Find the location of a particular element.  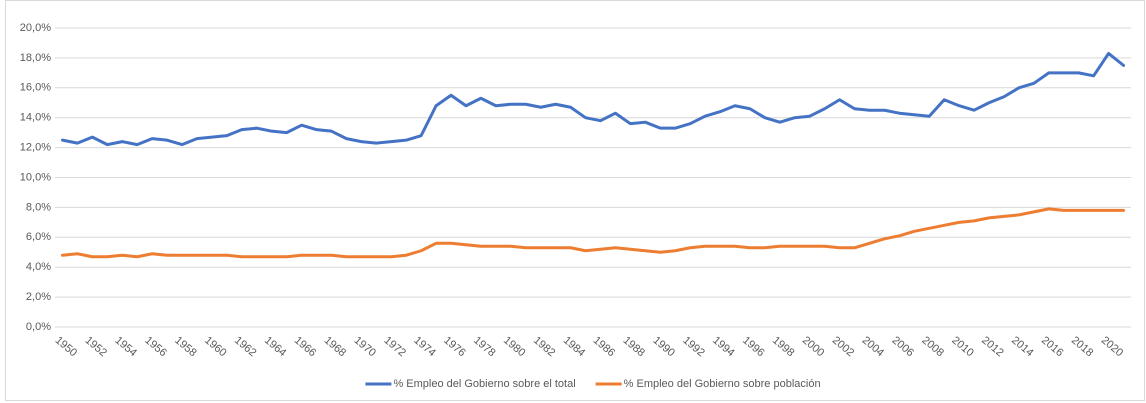

y-tick-label: 8,0% is located at coordinates (38, 207).